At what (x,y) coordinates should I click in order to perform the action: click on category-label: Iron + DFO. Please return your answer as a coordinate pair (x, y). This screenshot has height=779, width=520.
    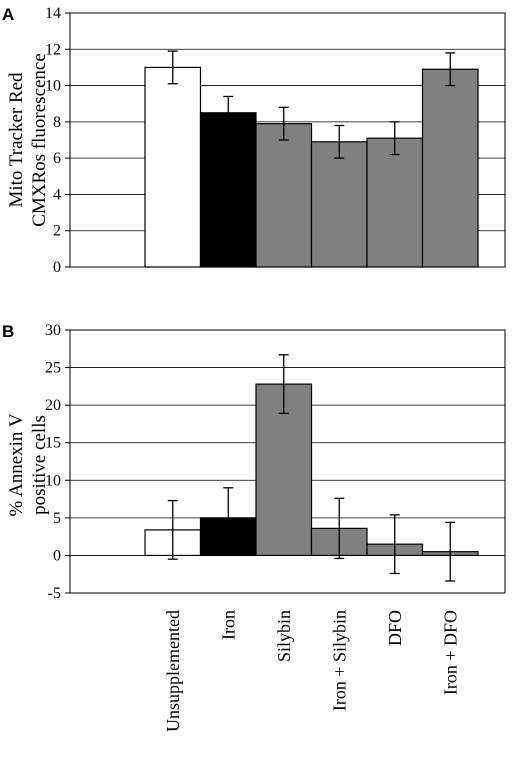
    Looking at the image, I should click on (450, 652).